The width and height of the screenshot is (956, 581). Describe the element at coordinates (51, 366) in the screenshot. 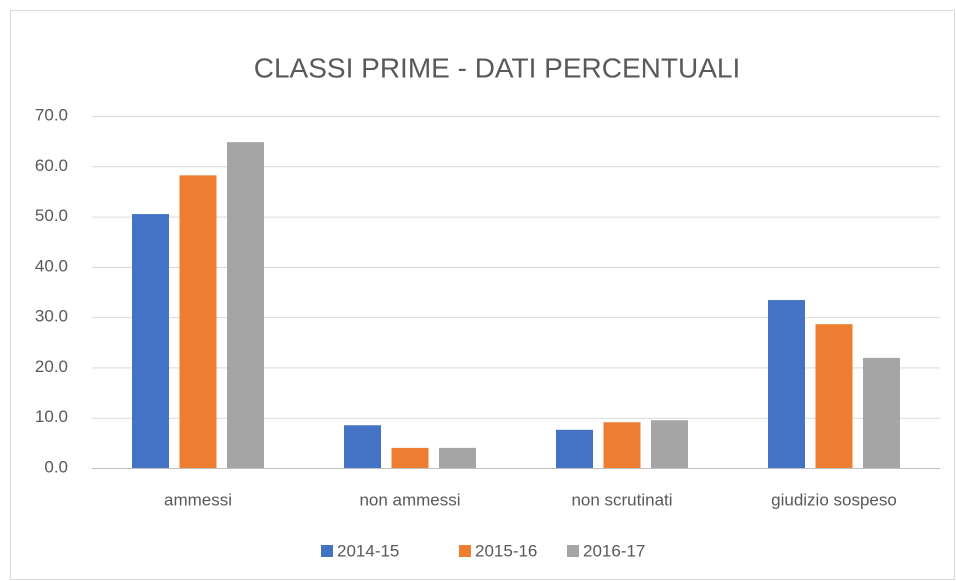

I see `y-tick-label: 20.0` at that location.